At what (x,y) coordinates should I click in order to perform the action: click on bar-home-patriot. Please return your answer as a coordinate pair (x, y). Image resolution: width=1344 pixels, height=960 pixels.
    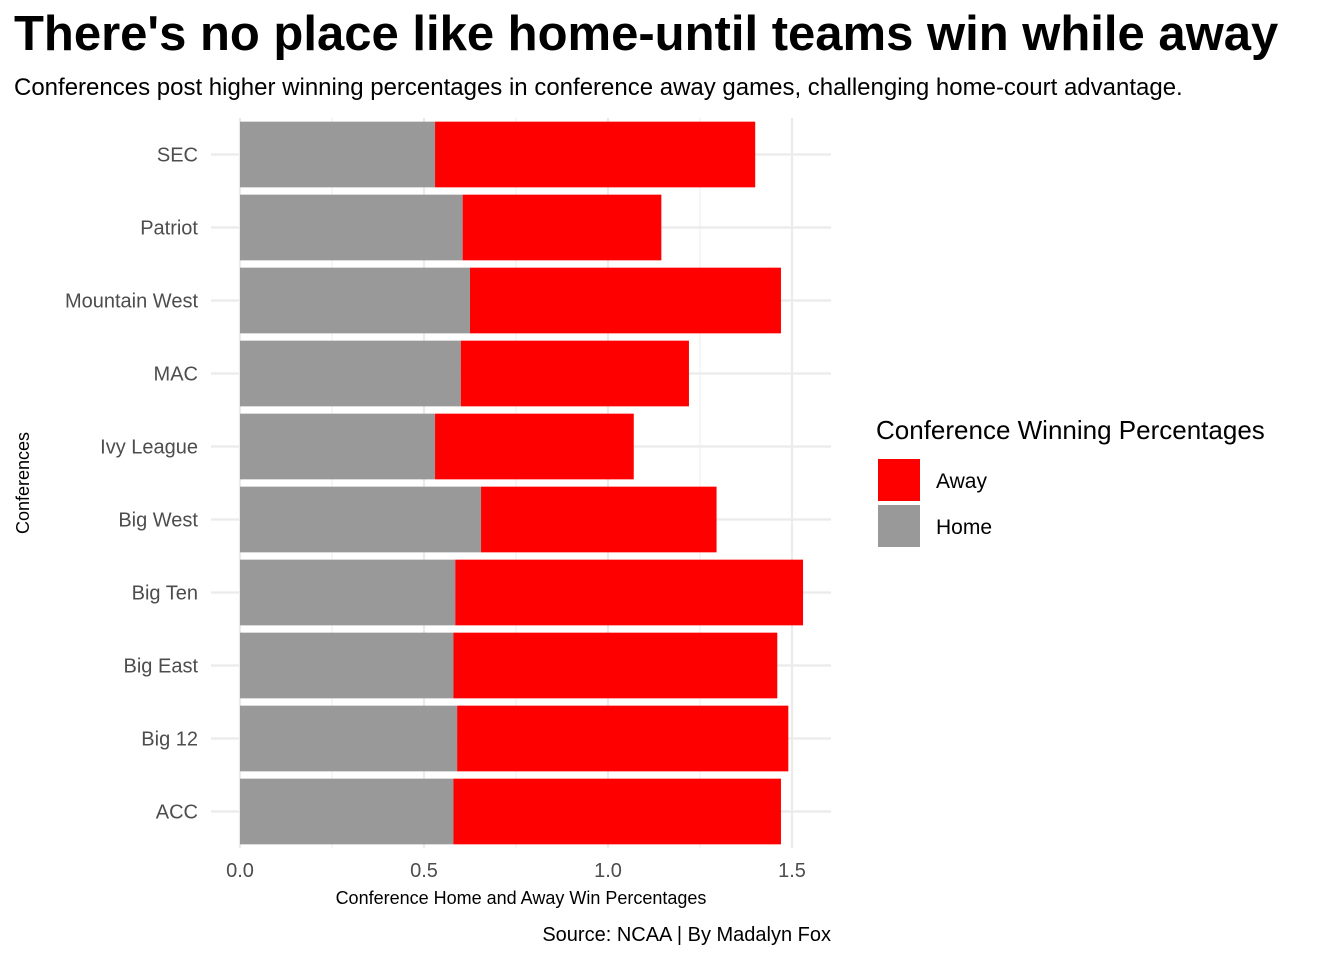
    Looking at the image, I should click on (351, 227).